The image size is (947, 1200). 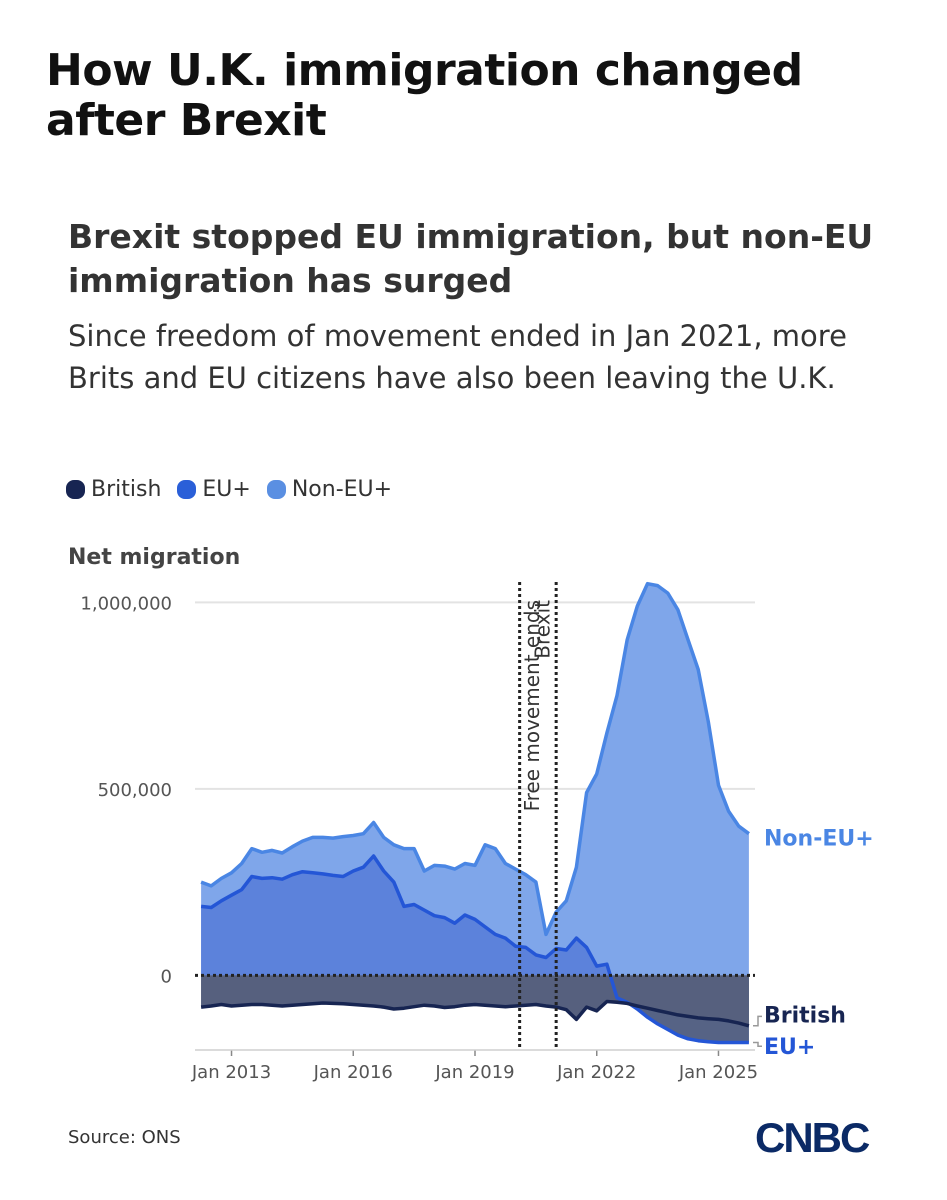 I want to click on legend-item-non-eu: Non-EU+, so click(x=329, y=489).